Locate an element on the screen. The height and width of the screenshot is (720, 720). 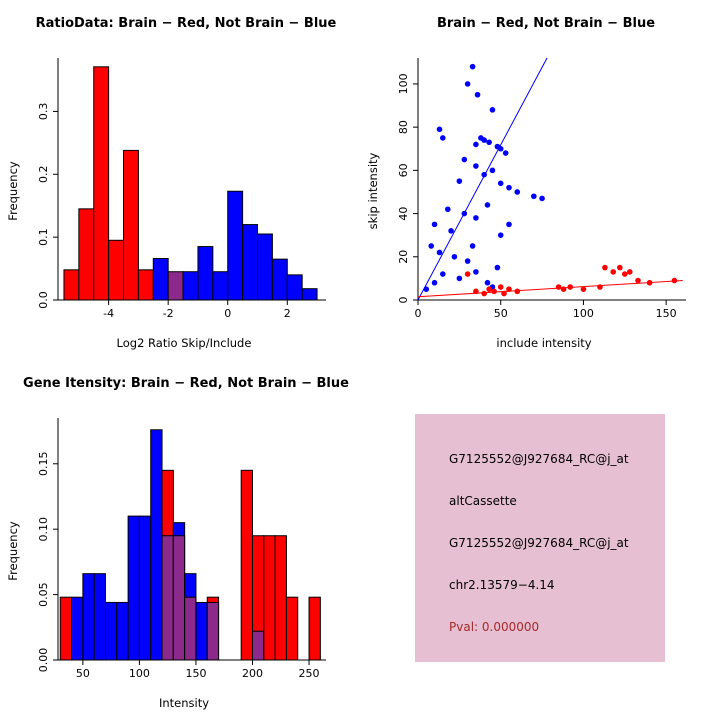
y-tick-label: 40 is located at coordinates (403, 214).